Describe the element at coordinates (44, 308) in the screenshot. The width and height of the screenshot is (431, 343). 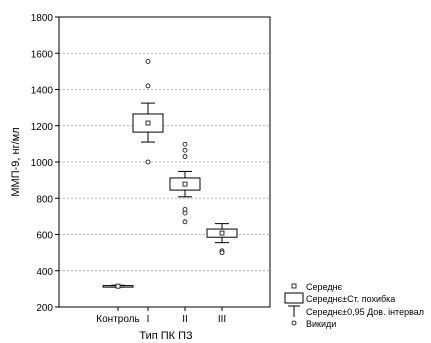
I see `y-tick-label: 200` at that location.